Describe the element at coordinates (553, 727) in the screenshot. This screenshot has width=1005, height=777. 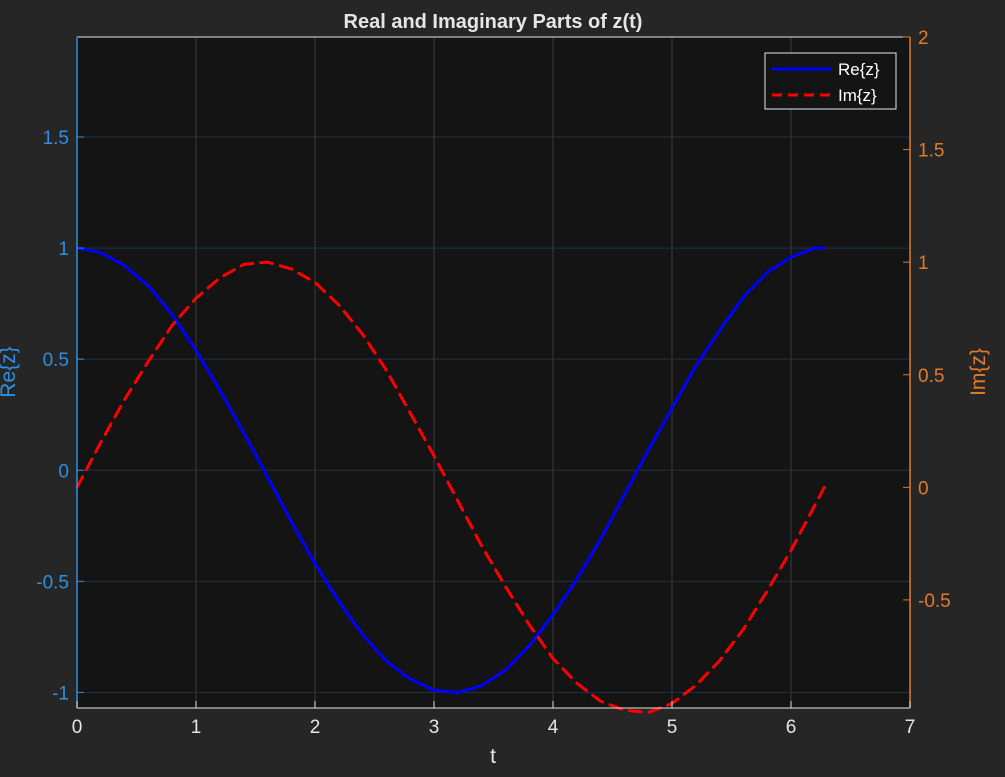
I see `x-tick-label-4: 4` at that location.